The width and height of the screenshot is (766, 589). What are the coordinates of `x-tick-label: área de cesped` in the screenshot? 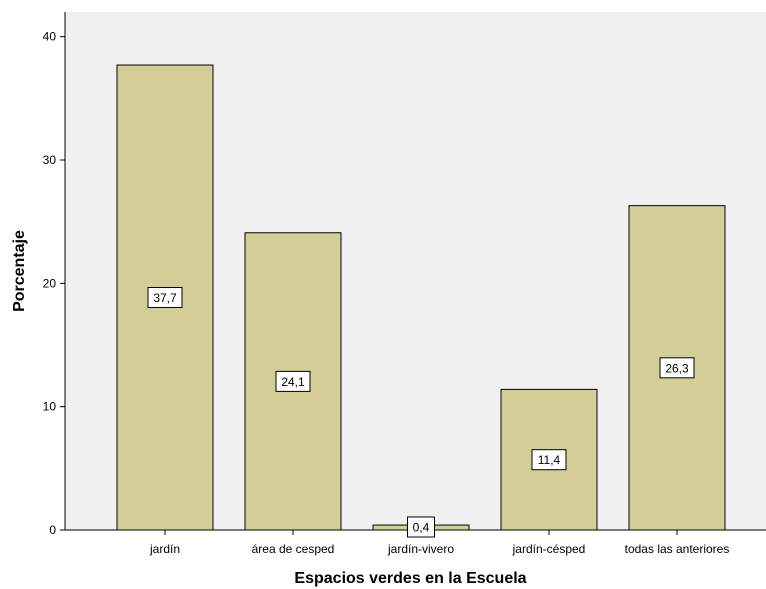 It's located at (293, 549).